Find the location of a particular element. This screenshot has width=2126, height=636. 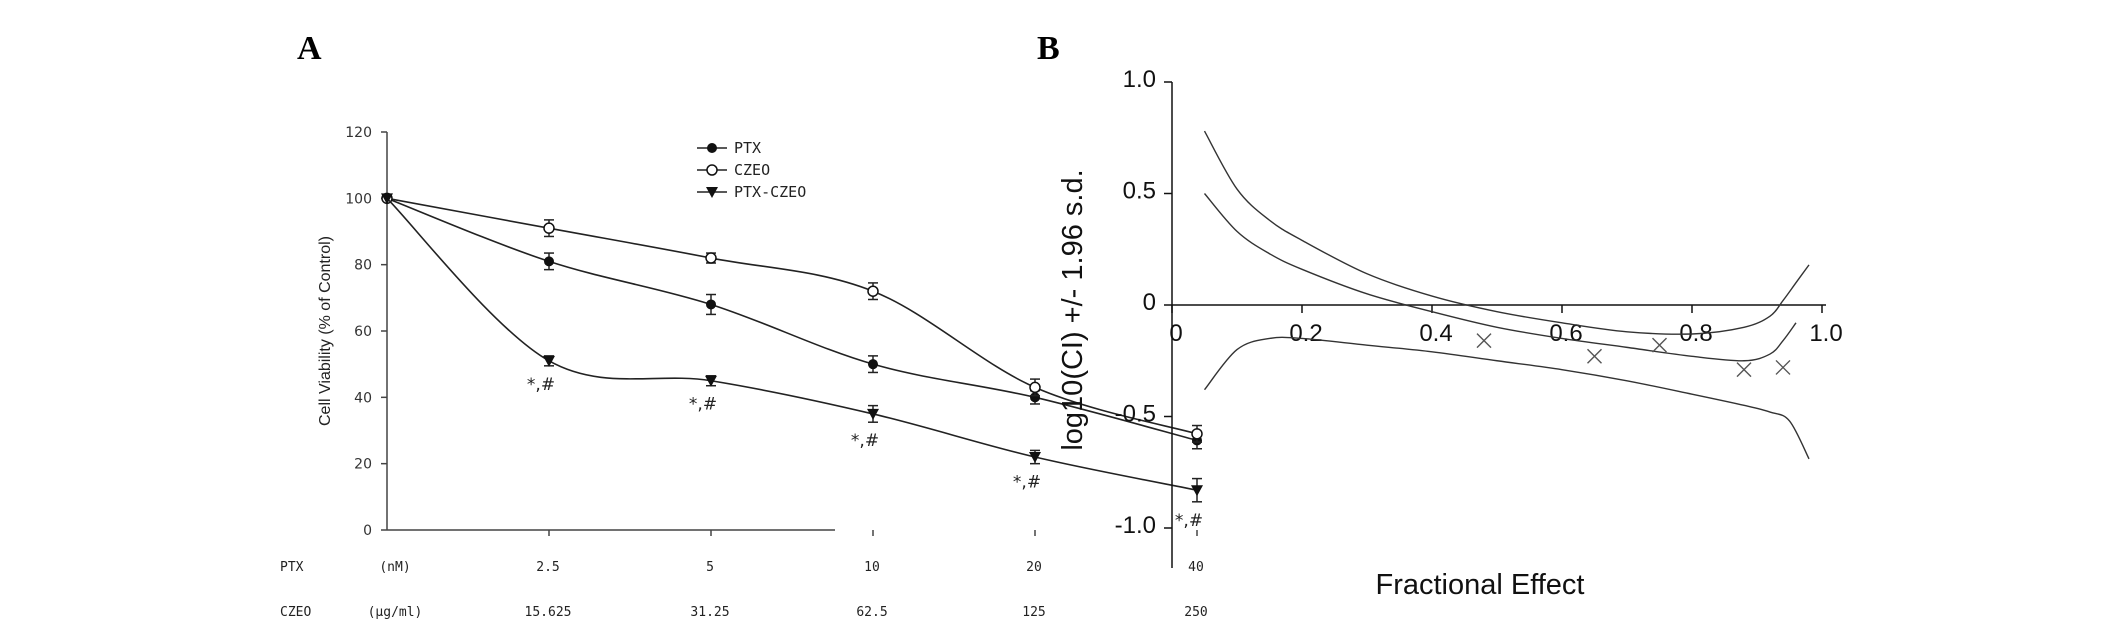

panel-a-y-tick-label: 100 is located at coordinates (358, 199).